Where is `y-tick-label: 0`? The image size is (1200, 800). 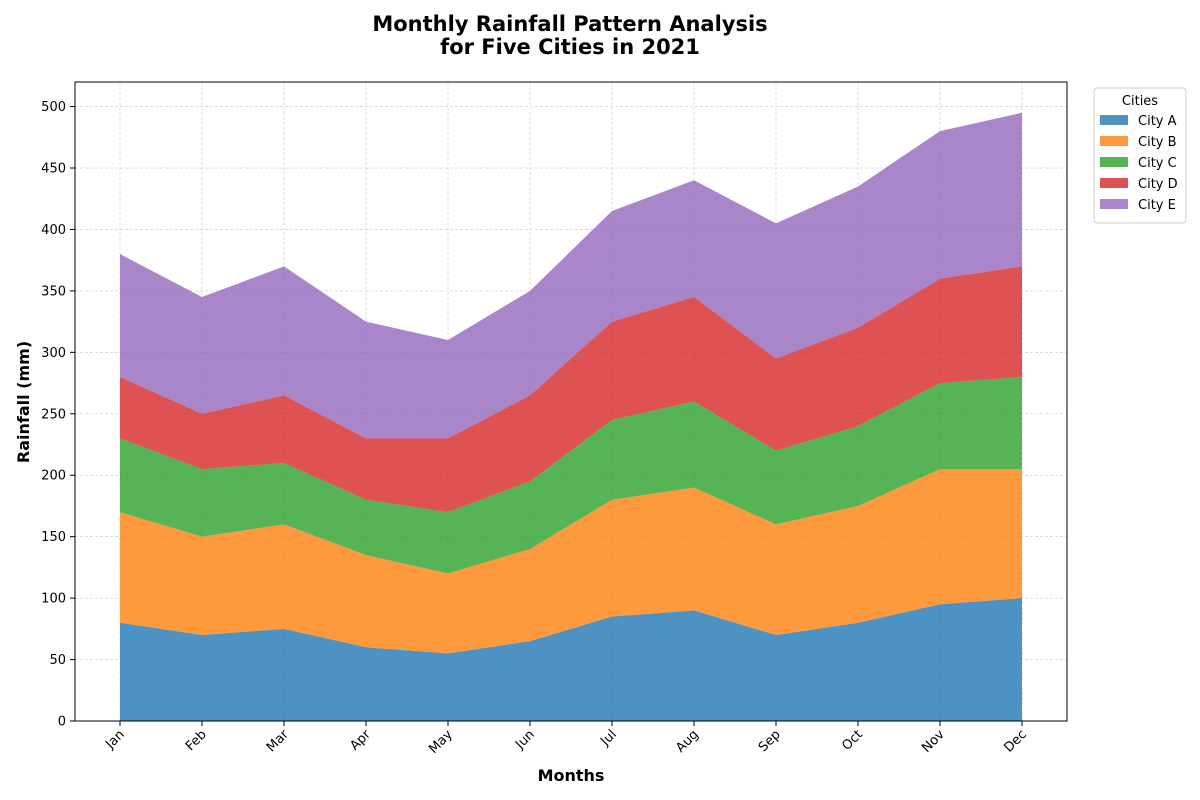
y-tick-label: 0 is located at coordinates (62, 722).